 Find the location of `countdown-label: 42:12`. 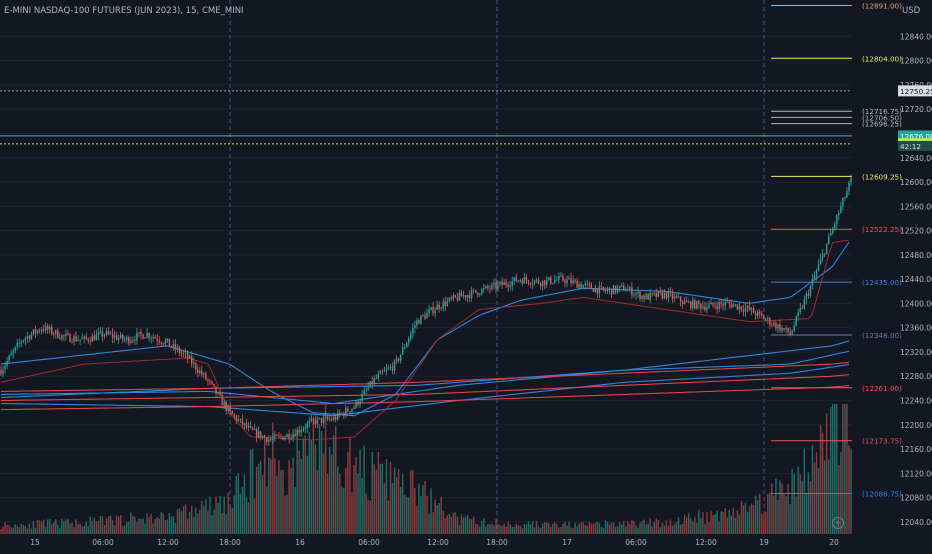

countdown-label: 42:12 is located at coordinates (910, 146).